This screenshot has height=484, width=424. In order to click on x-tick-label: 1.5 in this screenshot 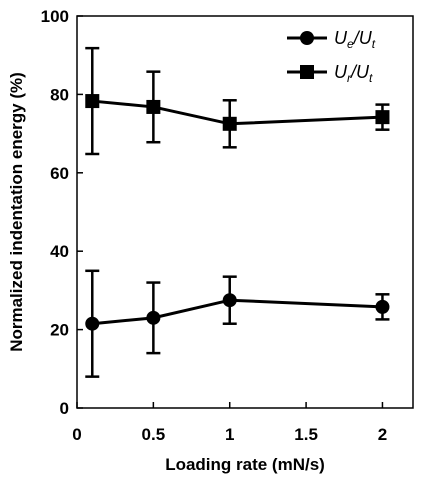, I will do `click(306, 434)`.